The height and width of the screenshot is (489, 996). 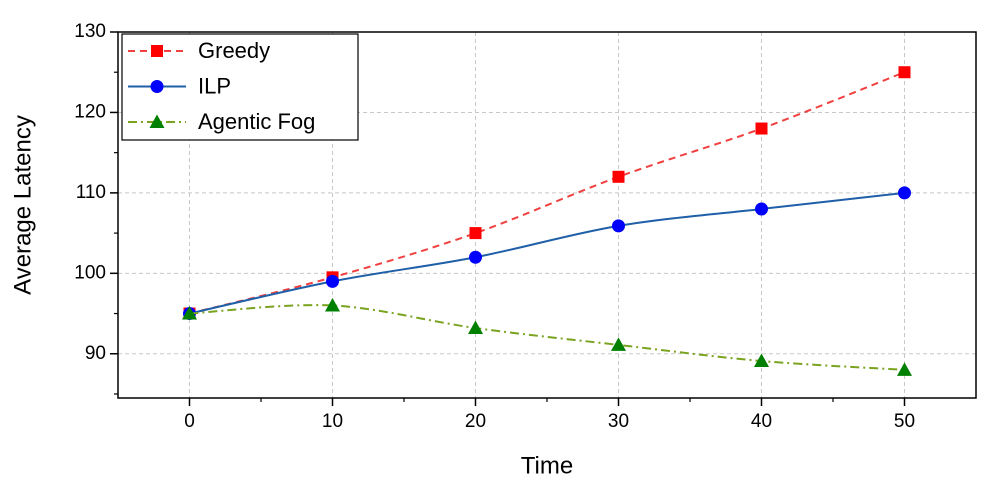 I want to click on y-axis-label: Average Latency, so click(x=22, y=205).